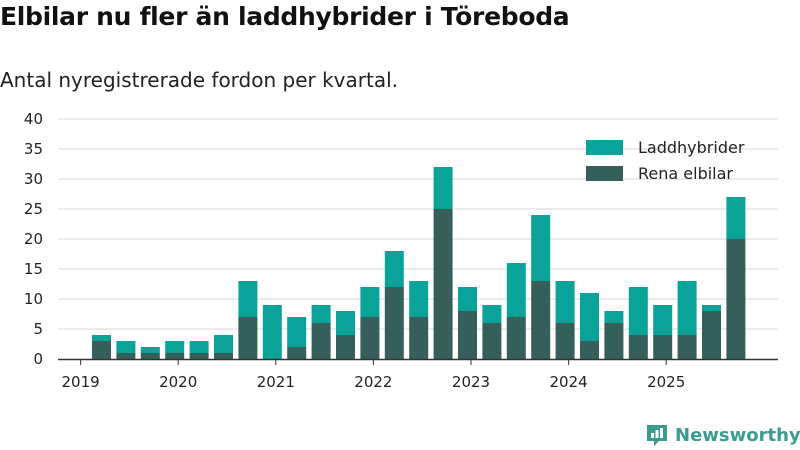 The height and width of the screenshot is (450, 800). What do you see at coordinates (33, 119) in the screenshot?
I see `y-tick-label: 40` at bounding box center [33, 119].